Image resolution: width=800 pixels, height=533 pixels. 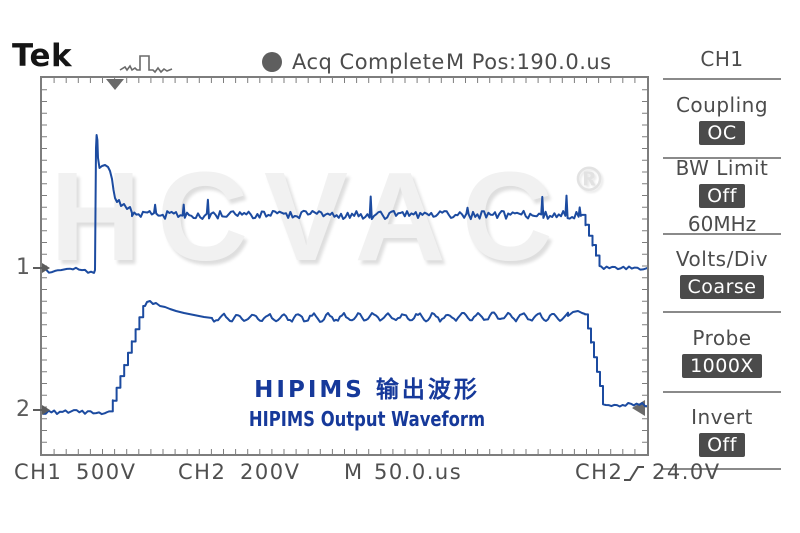 What do you see at coordinates (23, 267) in the screenshot?
I see `ch1-marker-label: 1` at bounding box center [23, 267].